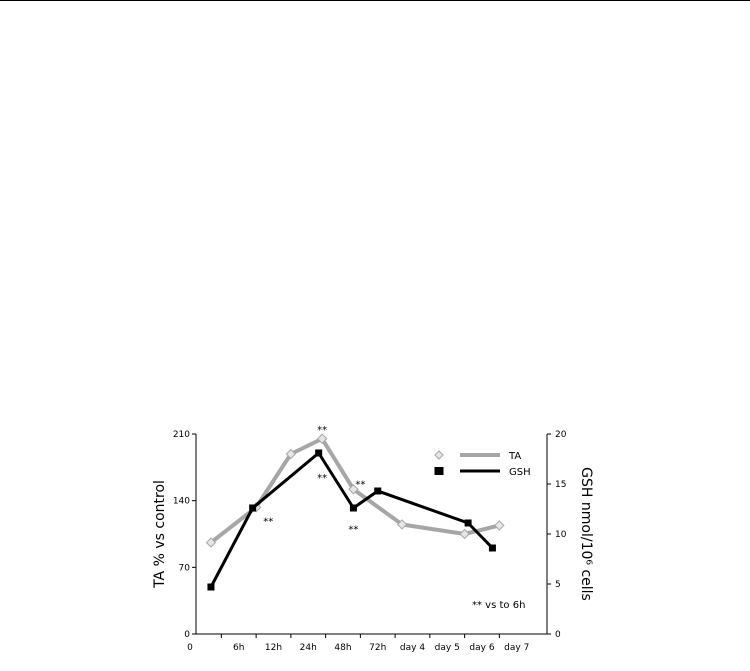  Describe the element at coordinates (190, 648) in the screenshot. I see `x-origin-label: 0` at that location.